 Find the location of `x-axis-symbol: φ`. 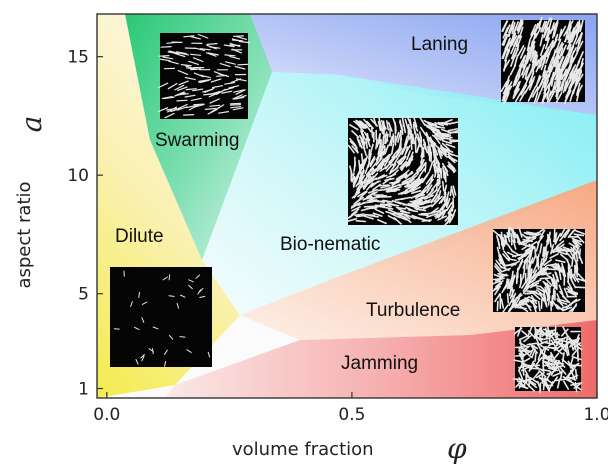

x-axis-symbol: φ is located at coordinates (457, 448).